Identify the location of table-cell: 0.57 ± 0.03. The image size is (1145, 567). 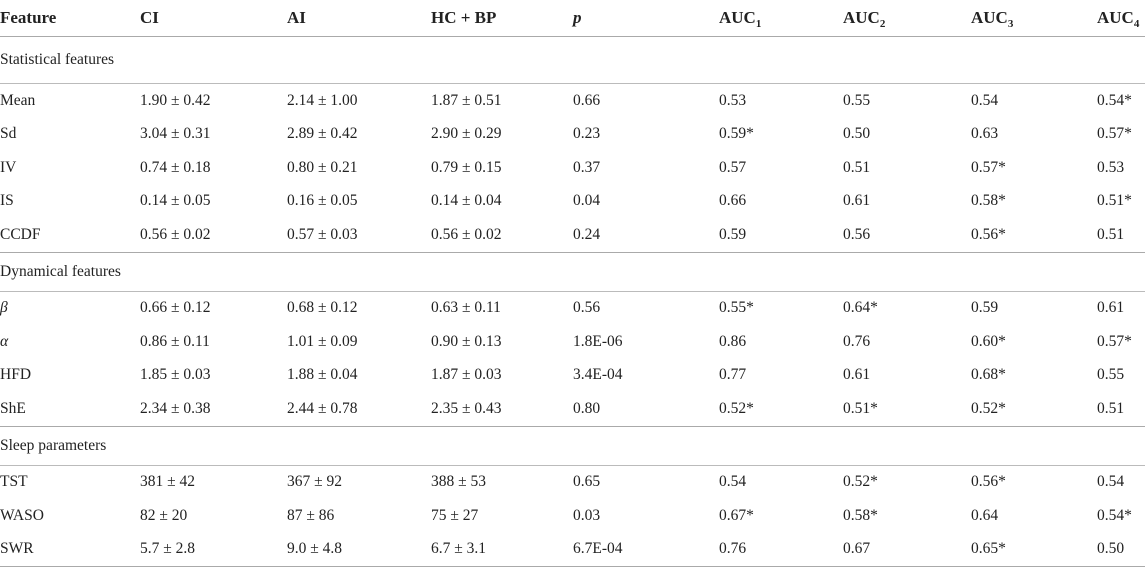
(359, 235).